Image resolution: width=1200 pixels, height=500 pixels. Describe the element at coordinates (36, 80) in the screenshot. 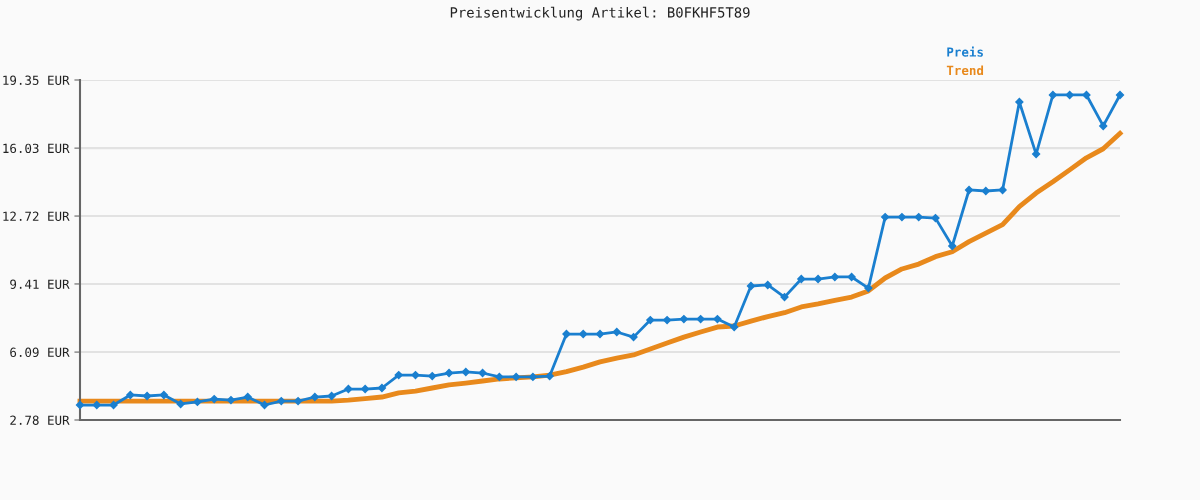

I see `y-tick-label: 19.35 EUR` at that location.